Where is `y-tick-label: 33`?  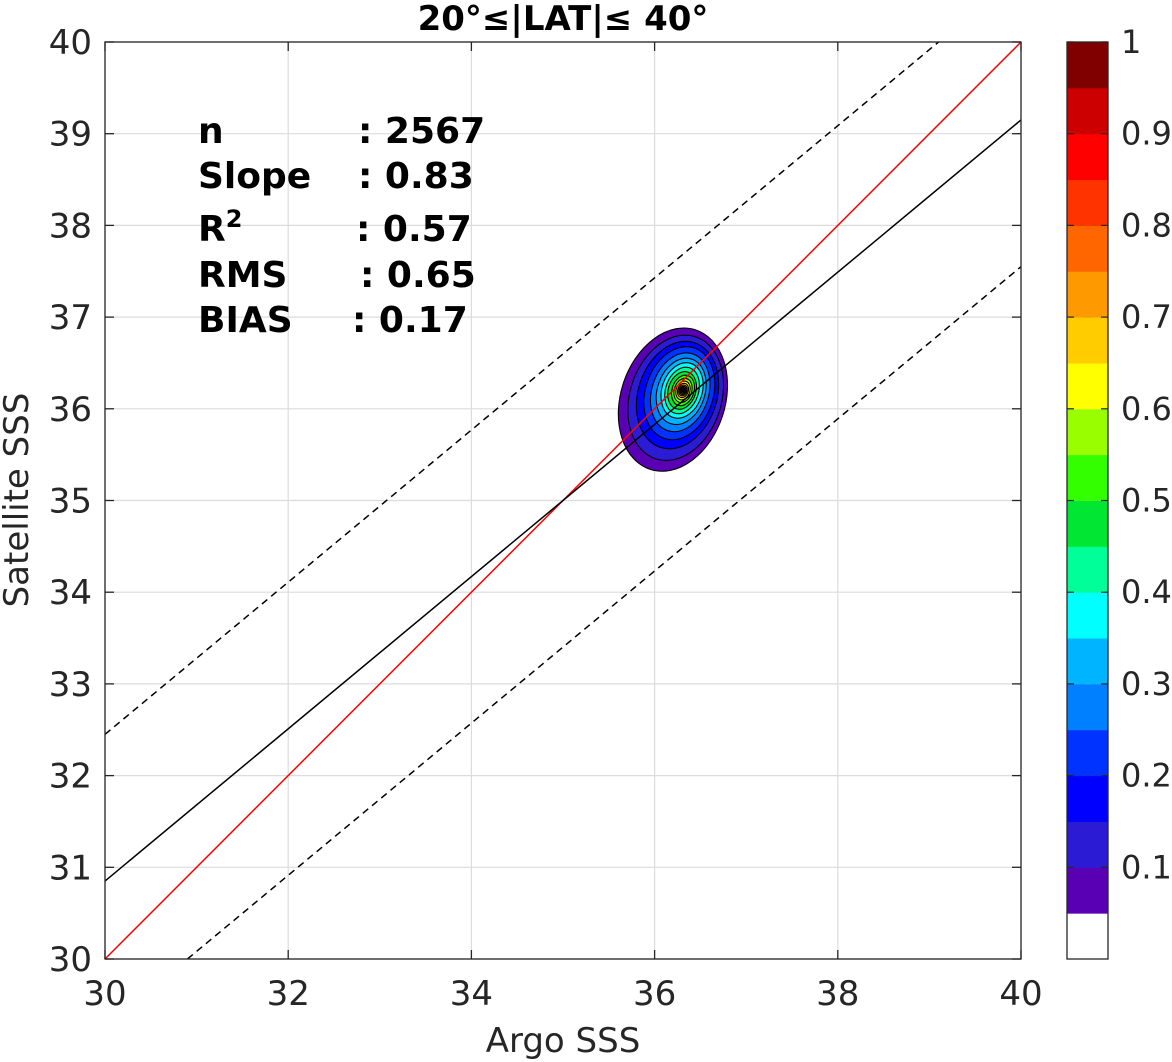 y-tick-label: 33 is located at coordinates (70, 685).